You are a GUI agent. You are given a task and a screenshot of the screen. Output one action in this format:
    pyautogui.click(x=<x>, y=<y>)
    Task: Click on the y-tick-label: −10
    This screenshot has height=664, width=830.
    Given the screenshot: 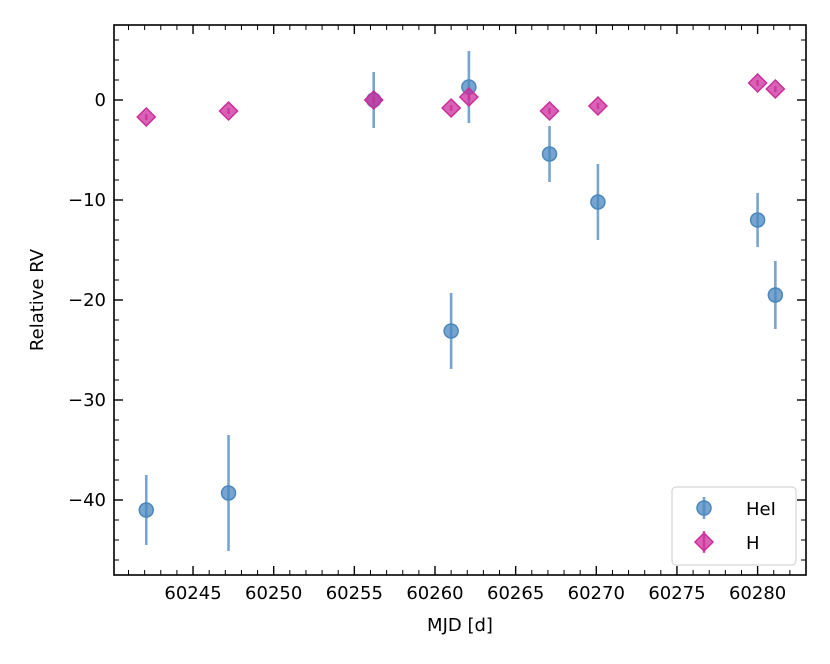 What is the action you would take?
    pyautogui.click(x=87, y=200)
    